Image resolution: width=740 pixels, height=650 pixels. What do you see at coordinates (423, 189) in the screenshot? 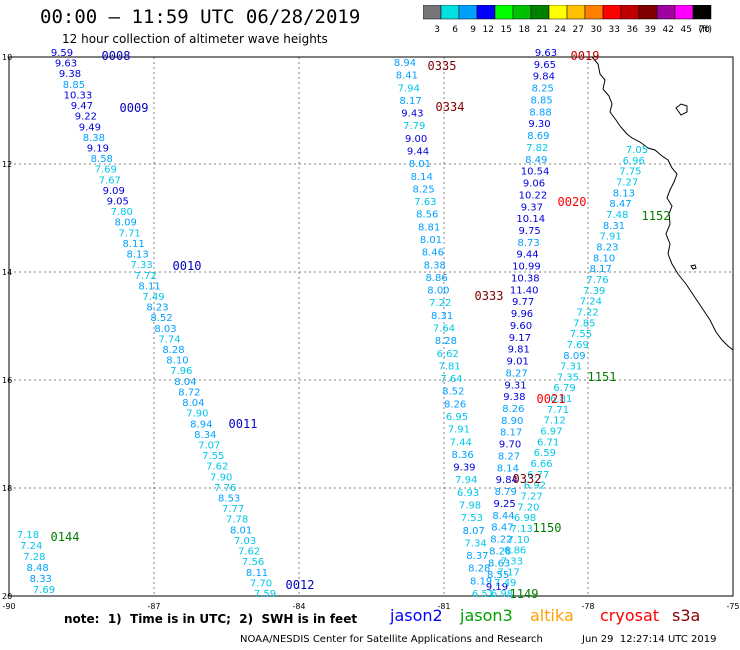
I see `swh-value: 8.25` at bounding box center [423, 189].